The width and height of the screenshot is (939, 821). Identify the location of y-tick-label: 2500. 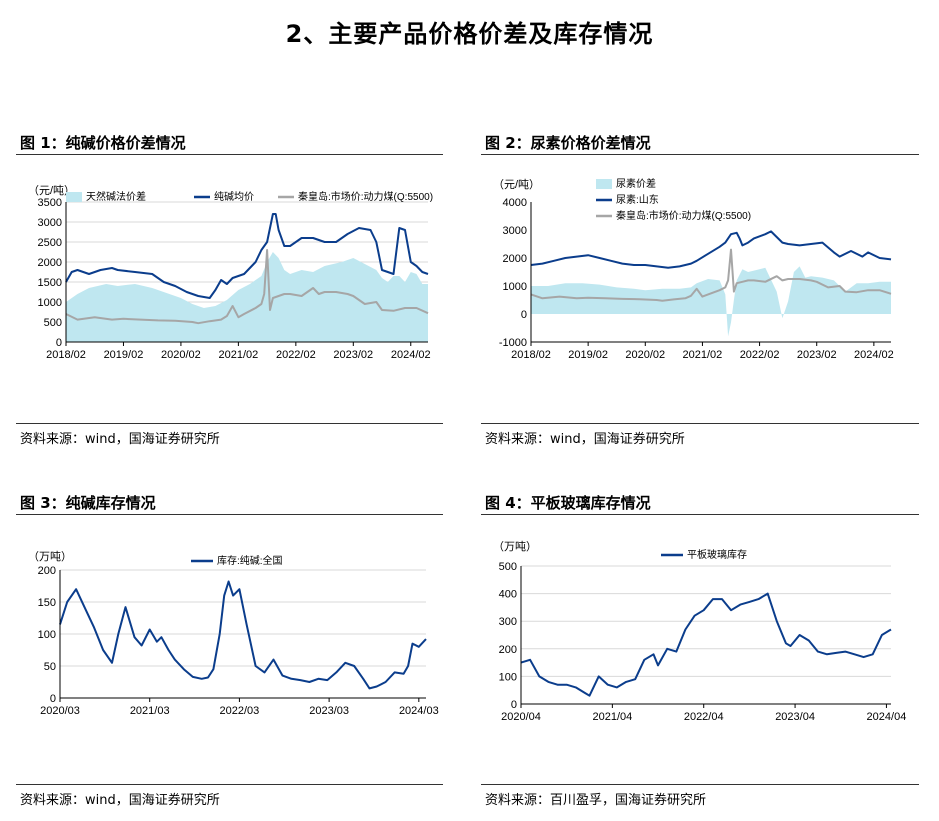
(50, 243).